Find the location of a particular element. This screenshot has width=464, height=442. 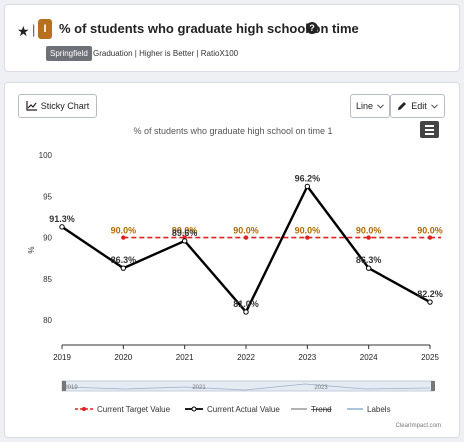

legend-actual-label: Current Actual Value is located at coordinates (243, 409).